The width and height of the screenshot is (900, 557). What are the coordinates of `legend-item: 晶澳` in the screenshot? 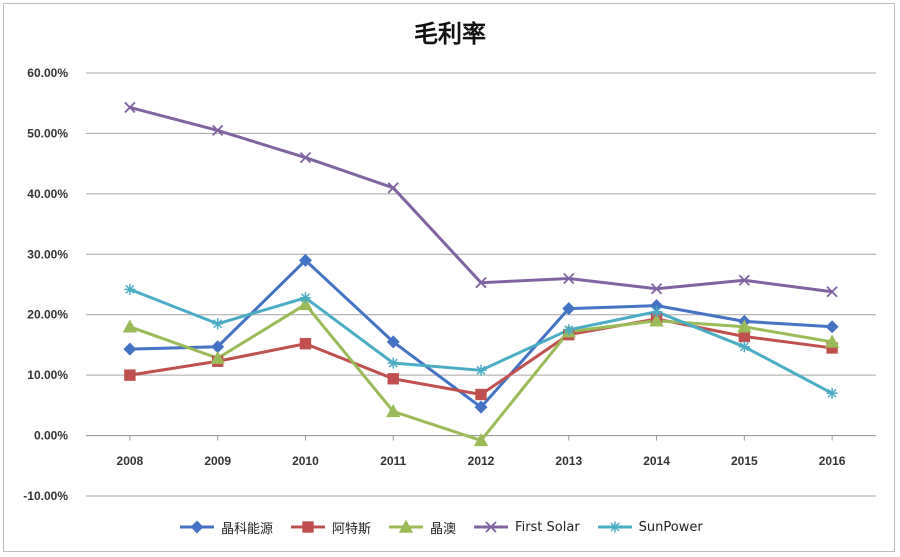 It's located at (422, 527).